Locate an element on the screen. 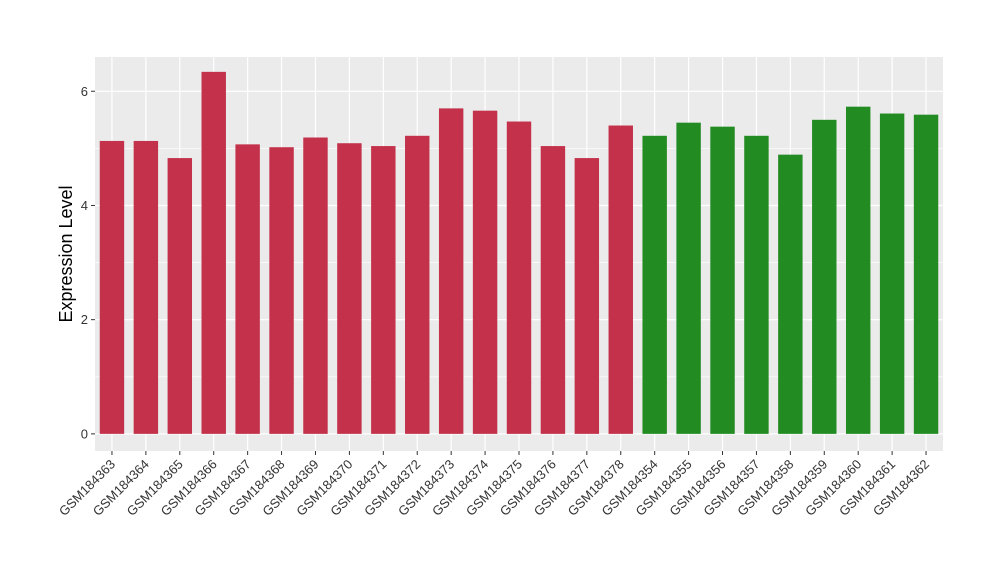 This screenshot has width=1000, height=580. bar-GSM184363 is located at coordinates (112, 287).